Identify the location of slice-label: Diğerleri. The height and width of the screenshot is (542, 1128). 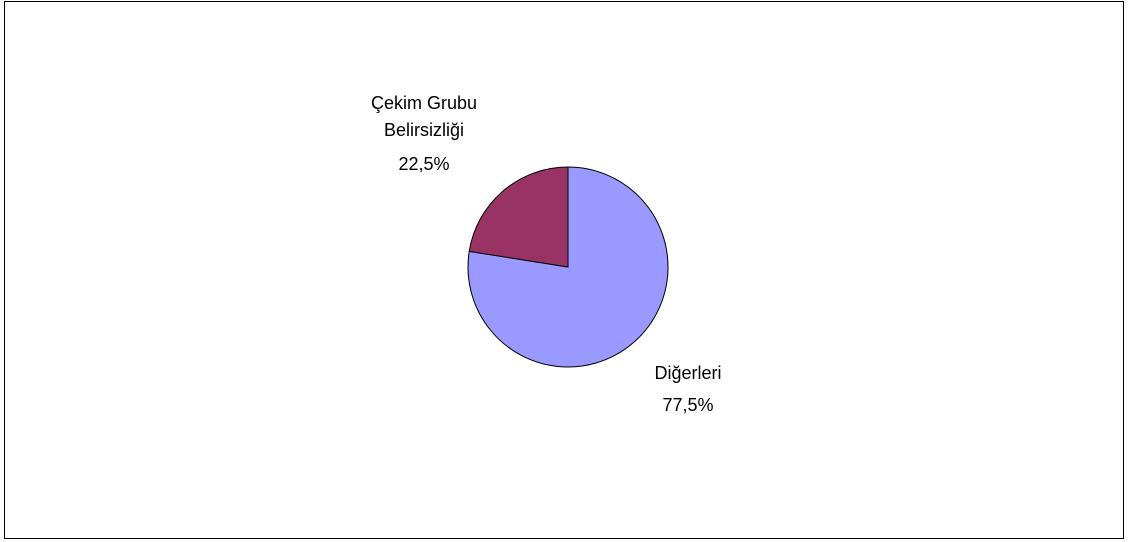
(688, 373).